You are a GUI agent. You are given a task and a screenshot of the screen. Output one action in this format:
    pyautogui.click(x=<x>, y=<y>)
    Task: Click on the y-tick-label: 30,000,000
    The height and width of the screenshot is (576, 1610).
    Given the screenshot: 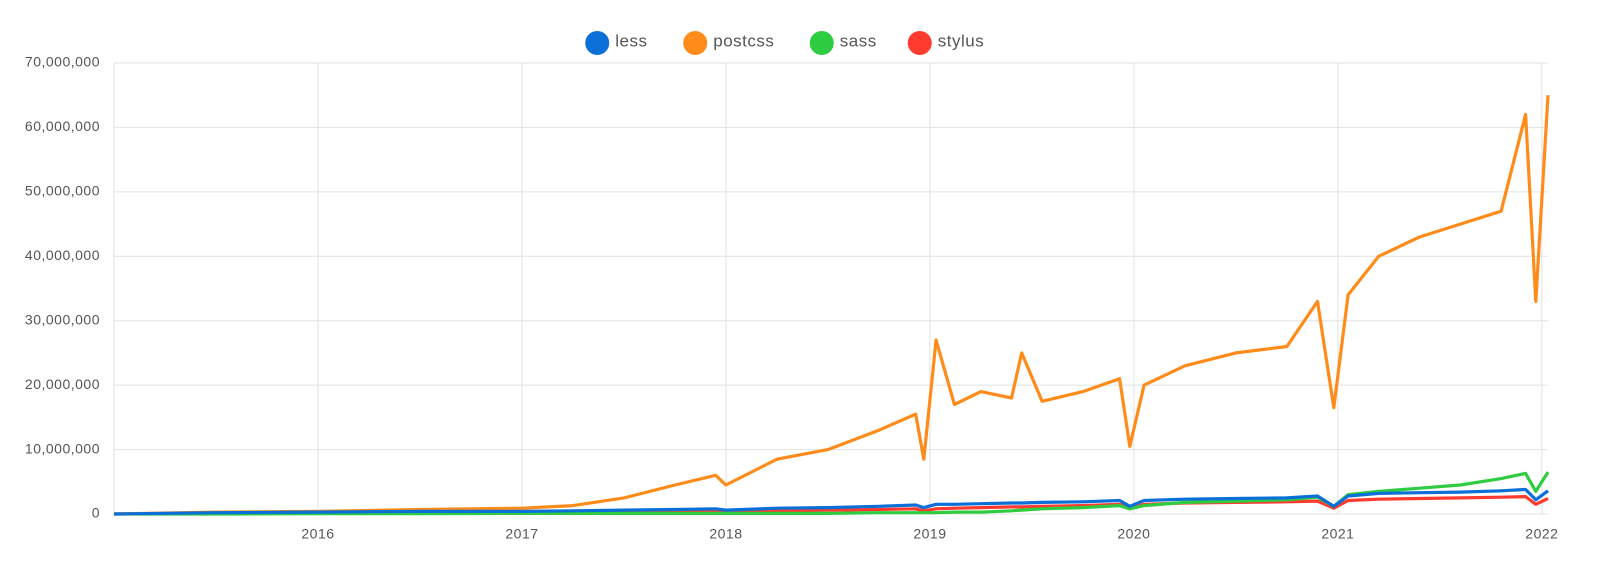 What is the action you would take?
    pyautogui.click(x=62, y=319)
    